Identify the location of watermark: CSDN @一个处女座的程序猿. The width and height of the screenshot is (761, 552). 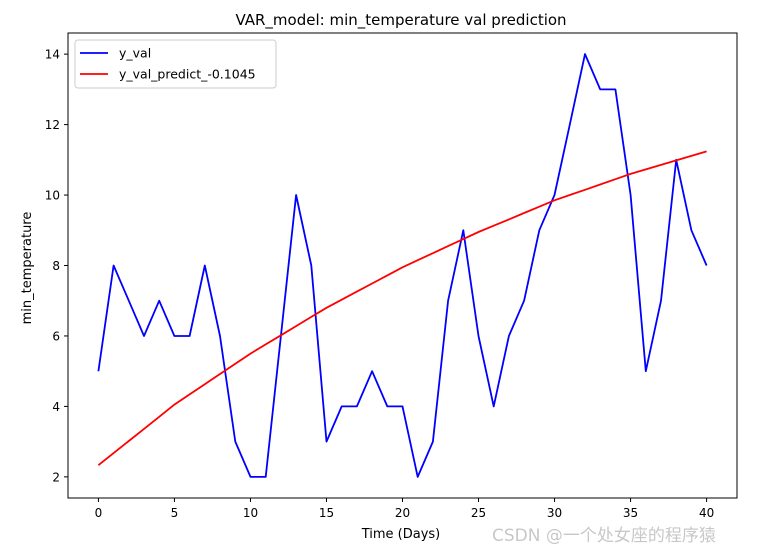
(604, 536).